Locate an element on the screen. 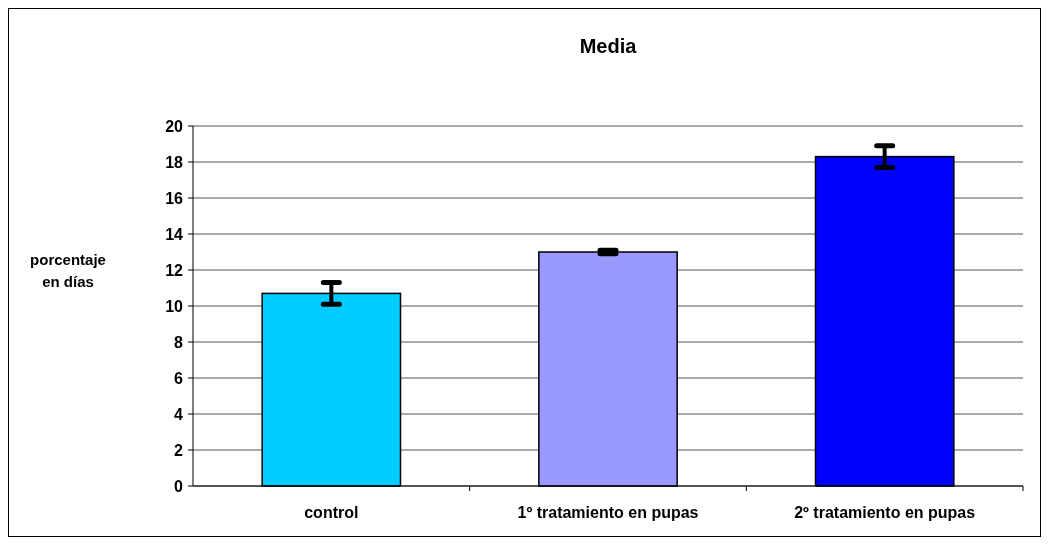  y-axis-title: porcentaje en días is located at coordinates (68, 270).